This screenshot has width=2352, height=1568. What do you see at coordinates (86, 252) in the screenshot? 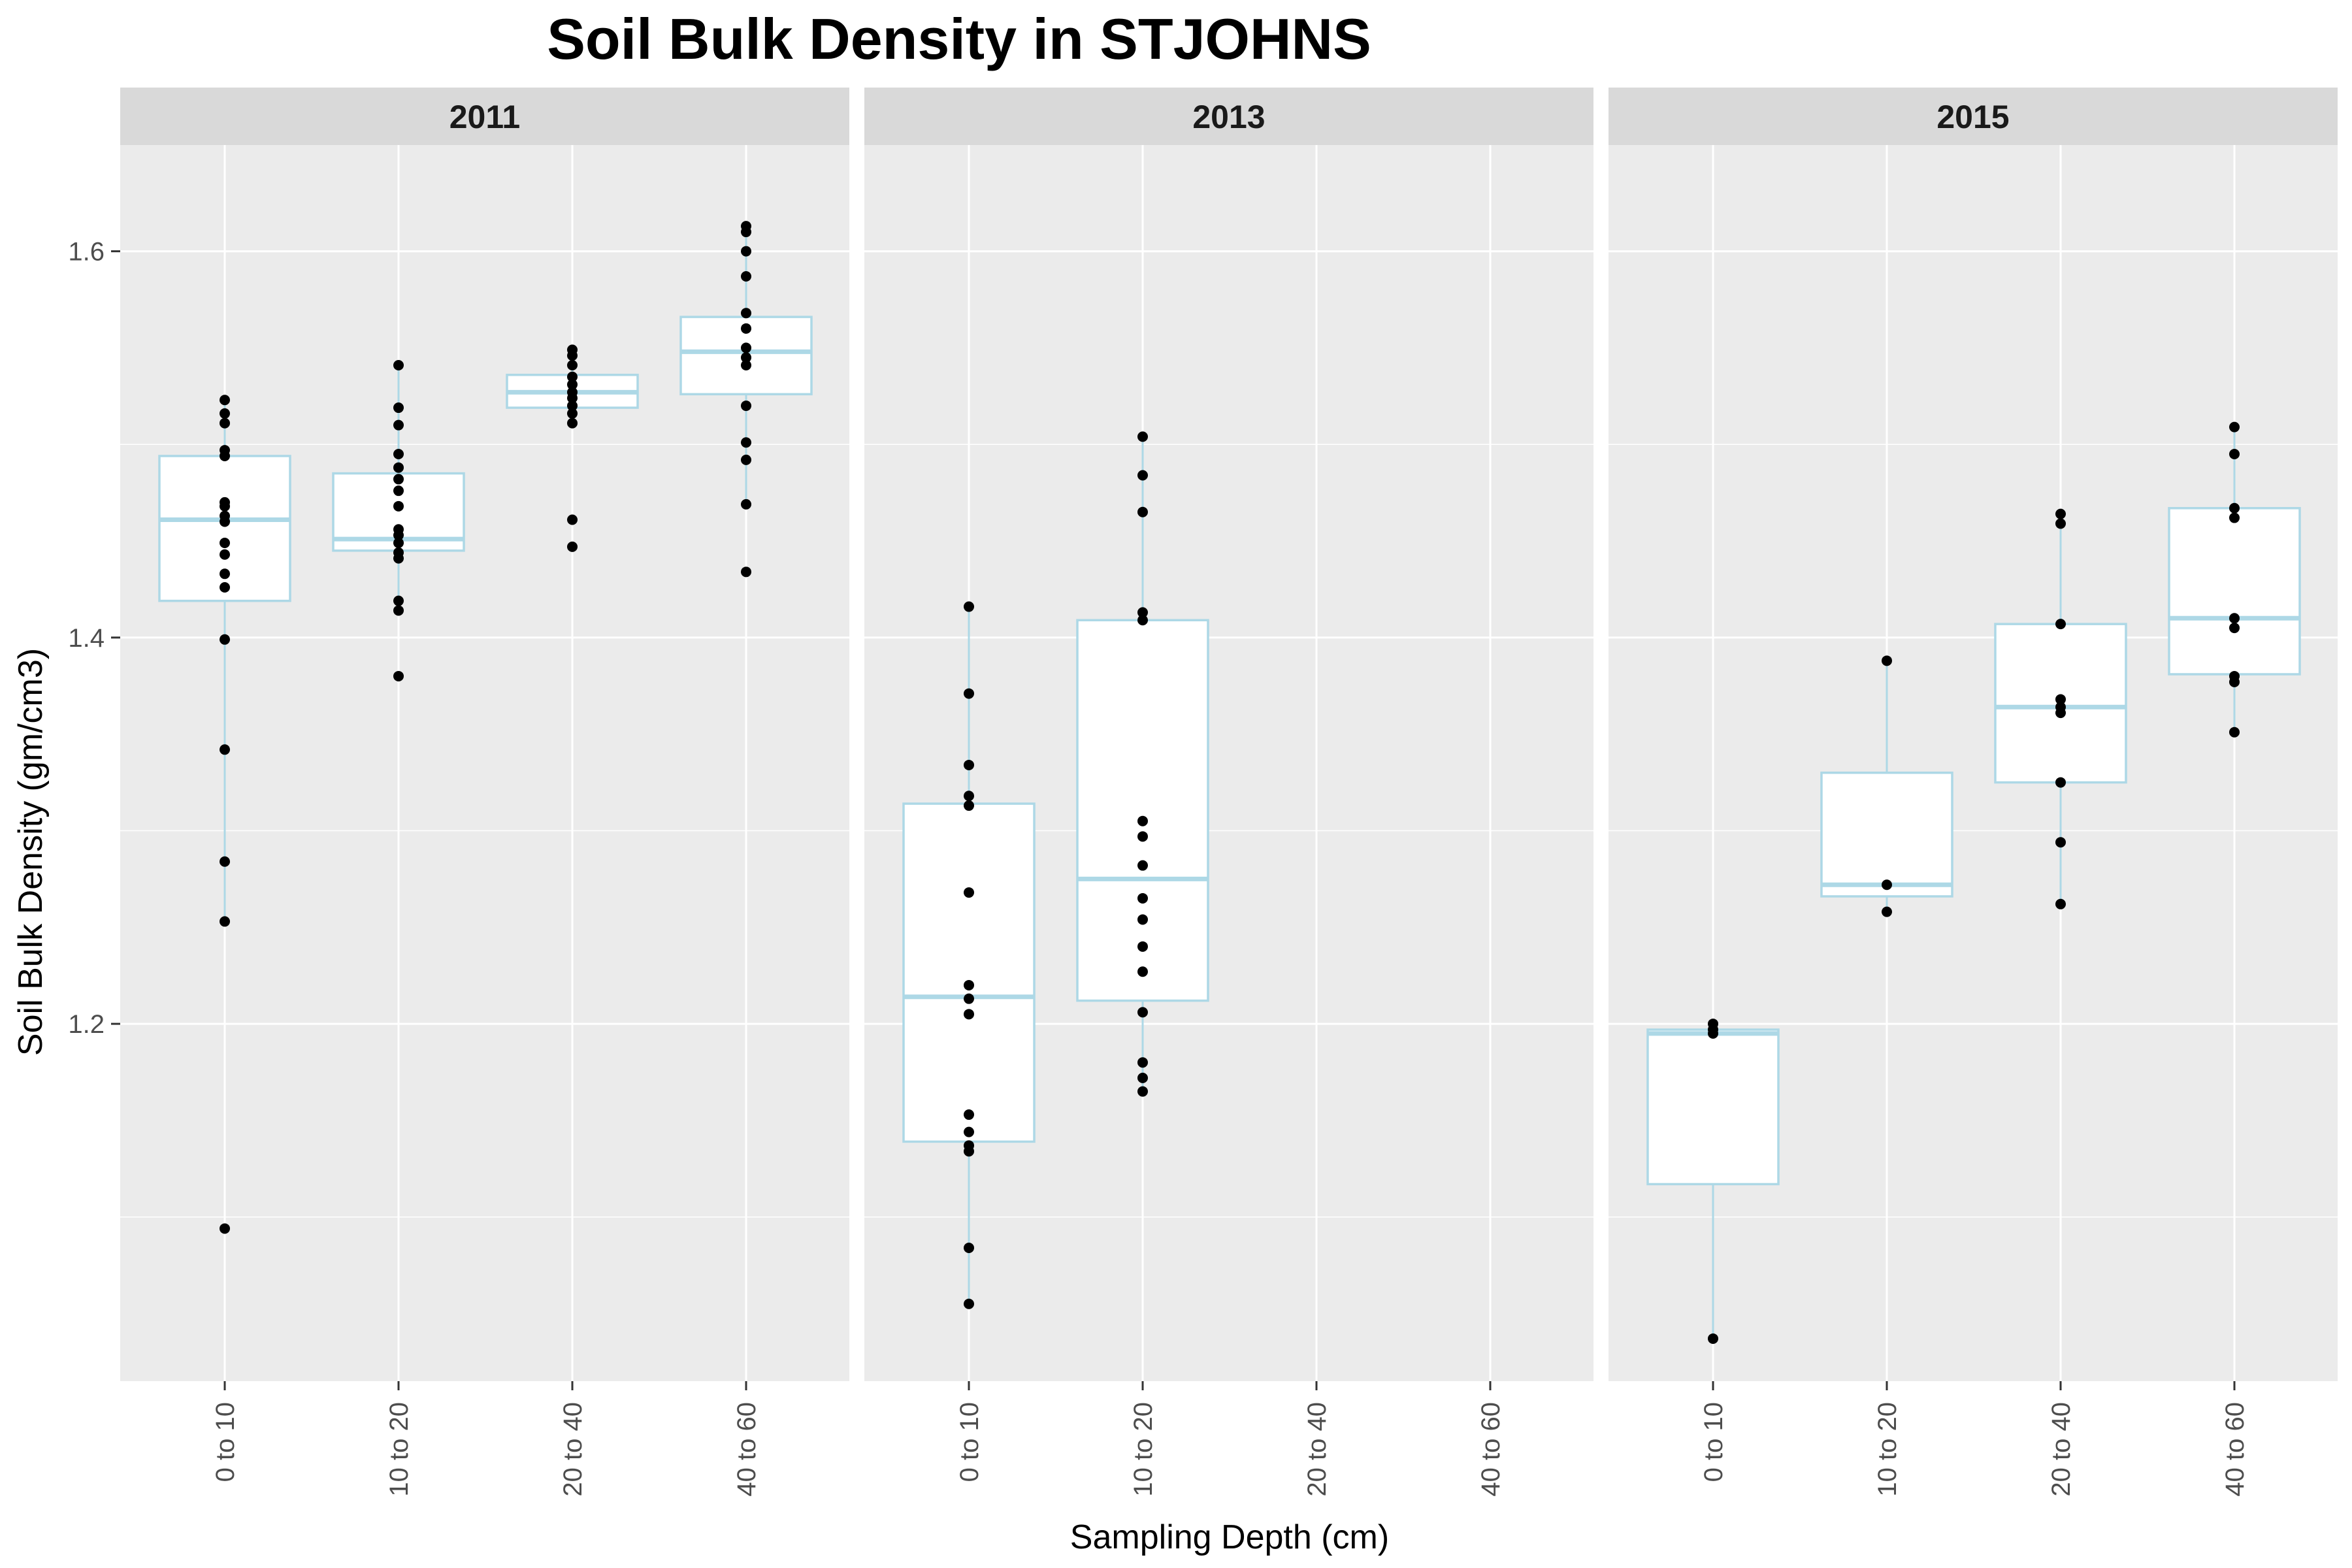
I see `y-tick-label: 1.6` at bounding box center [86, 252].